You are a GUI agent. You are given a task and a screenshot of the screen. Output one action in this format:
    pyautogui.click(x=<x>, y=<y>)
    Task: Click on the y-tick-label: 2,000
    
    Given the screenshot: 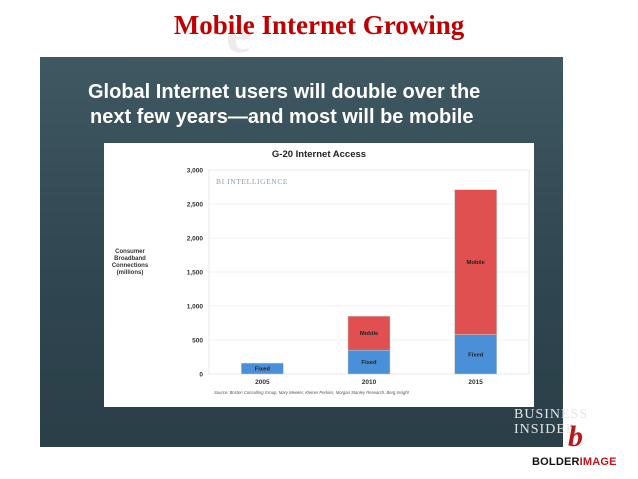 What is the action you would take?
    pyautogui.click(x=195, y=239)
    